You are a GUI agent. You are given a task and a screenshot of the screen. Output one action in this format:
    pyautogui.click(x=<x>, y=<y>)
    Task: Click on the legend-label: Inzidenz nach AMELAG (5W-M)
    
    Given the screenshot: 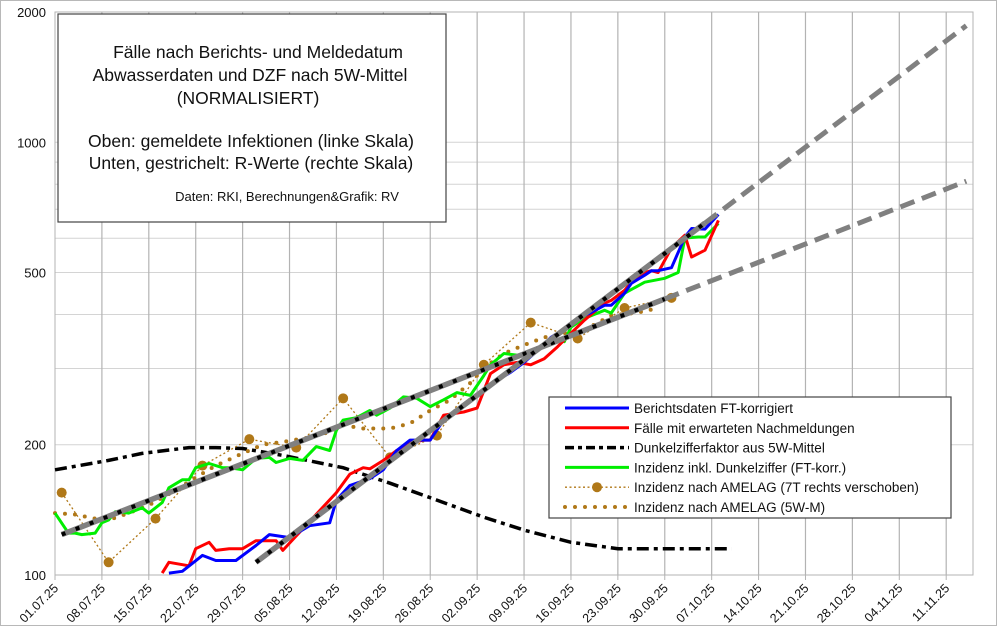 What is the action you would take?
    pyautogui.click(x=729, y=507)
    